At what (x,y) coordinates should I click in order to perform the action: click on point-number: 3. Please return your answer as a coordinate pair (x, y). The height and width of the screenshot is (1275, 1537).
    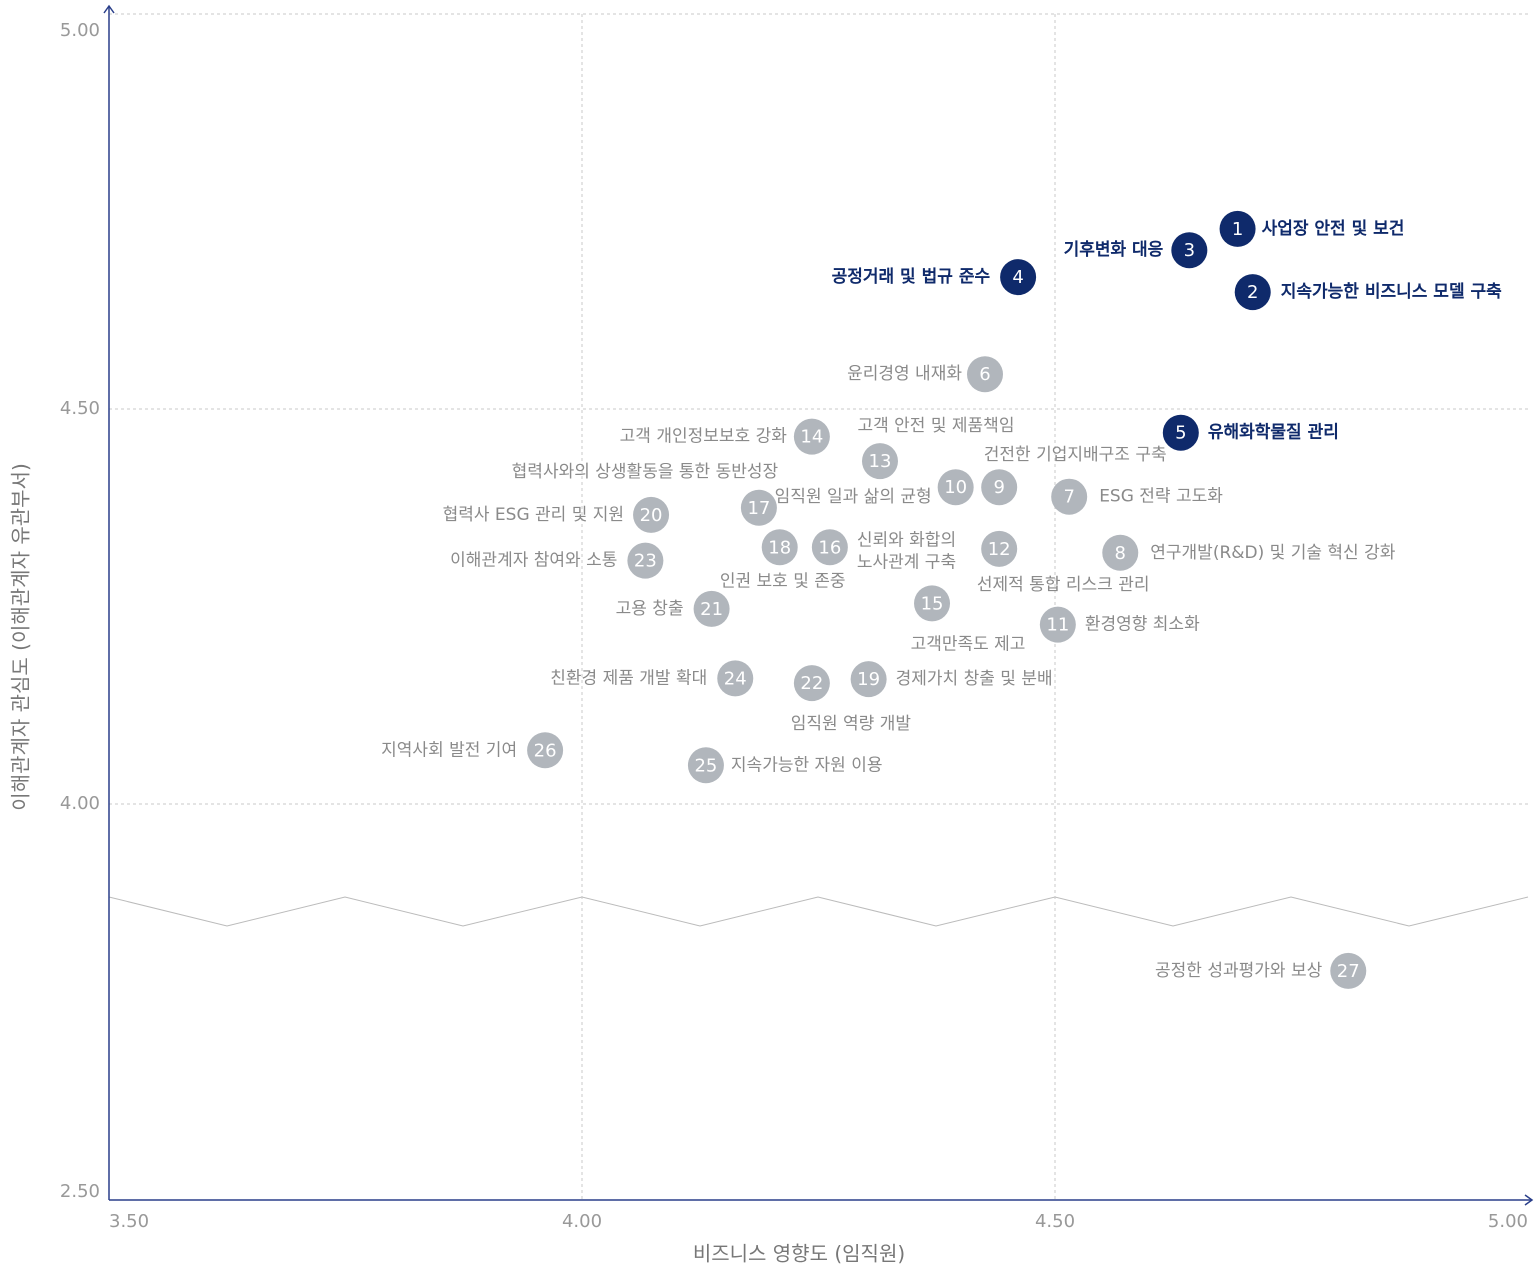
    Looking at the image, I should click on (1189, 250).